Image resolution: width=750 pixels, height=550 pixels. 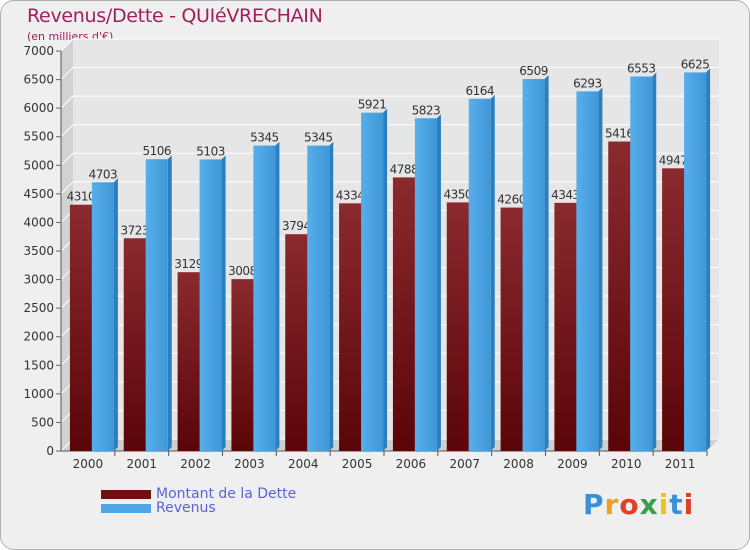 What do you see at coordinates (518, 464) in the screenshot?
I see `x-tick-label: 2008` at bounding box center [518, 464].